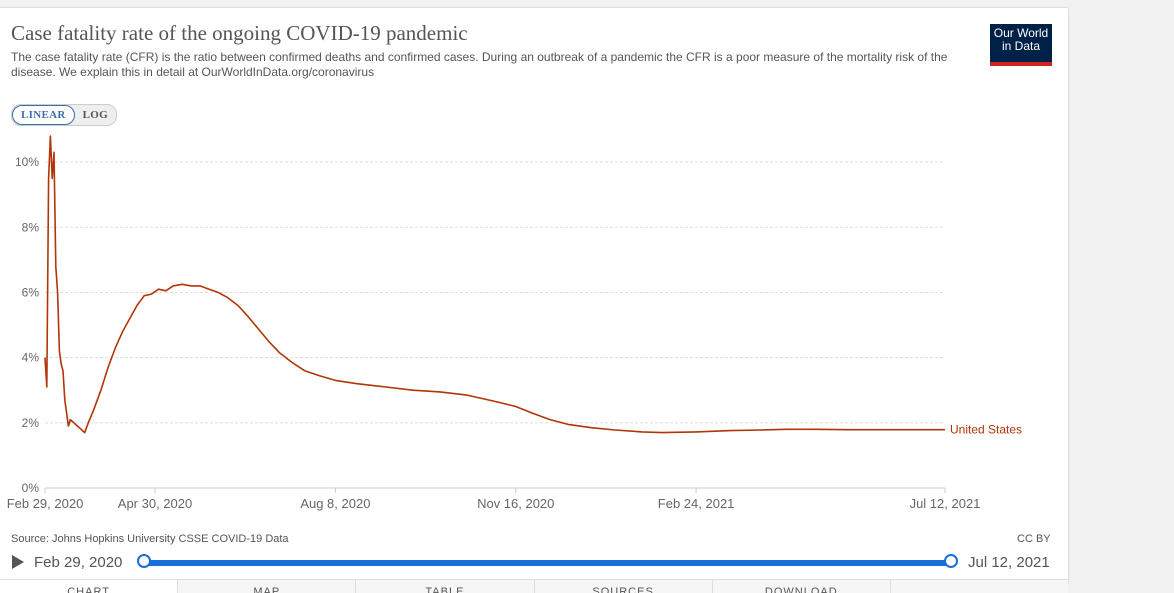  Describe the element at coordinates (1009, 562) in the screenshot. I see `timeline-end-date: Jul 12, 2021` at that location.